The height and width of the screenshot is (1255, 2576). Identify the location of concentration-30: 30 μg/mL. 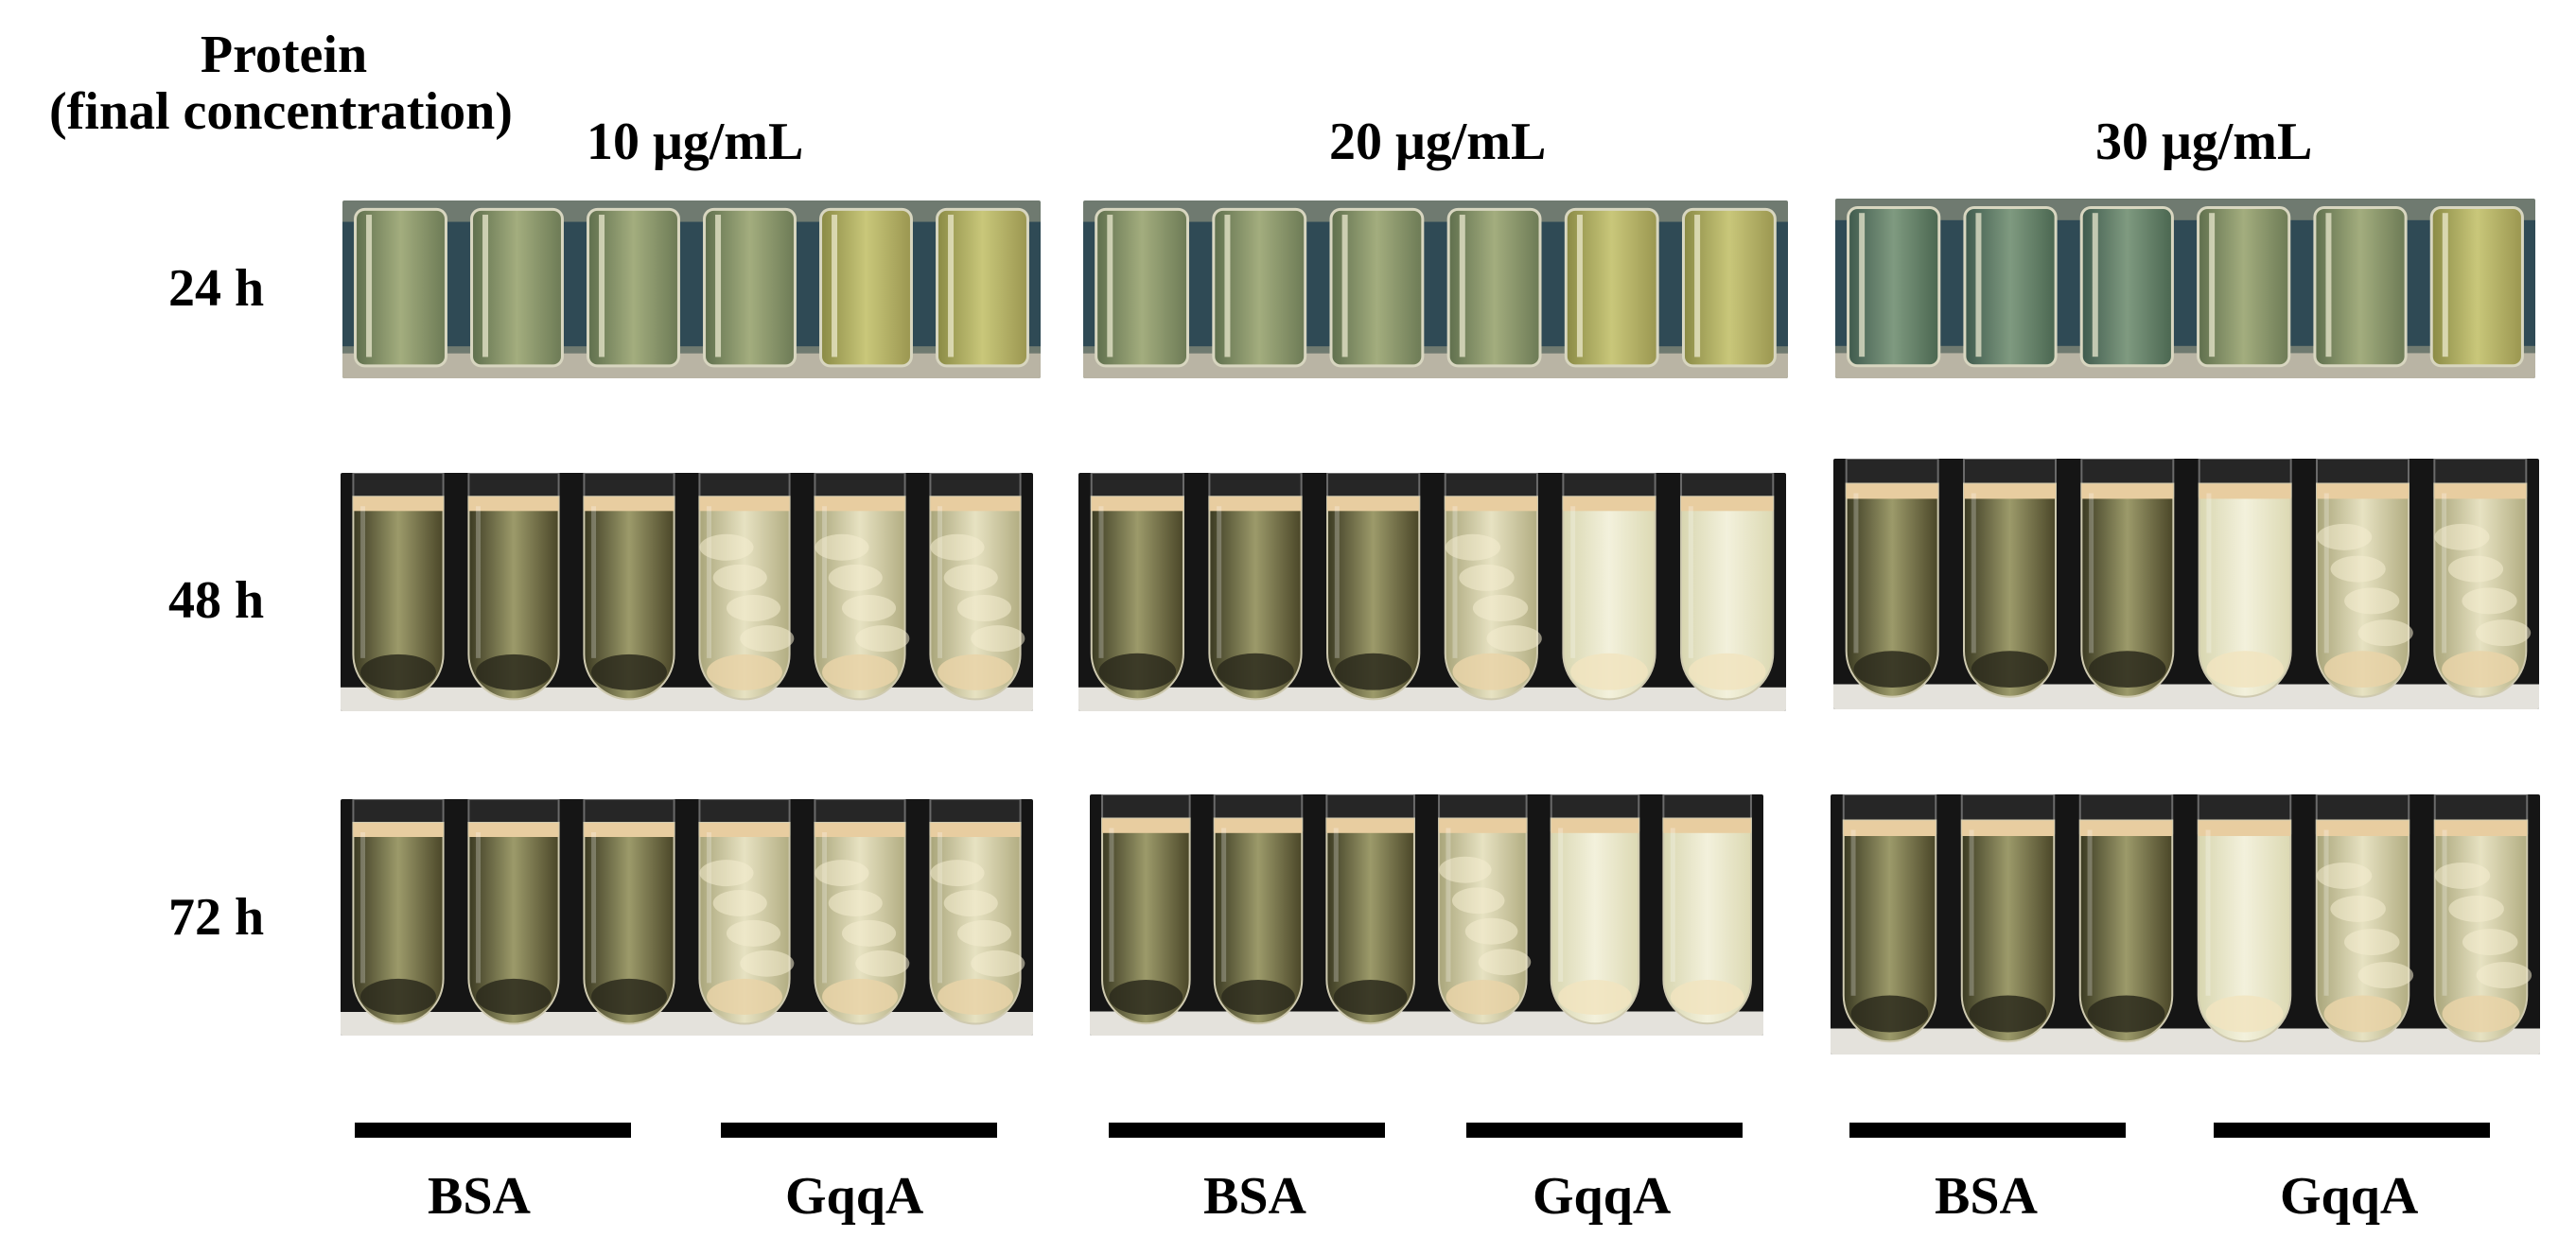
(2204, 142).